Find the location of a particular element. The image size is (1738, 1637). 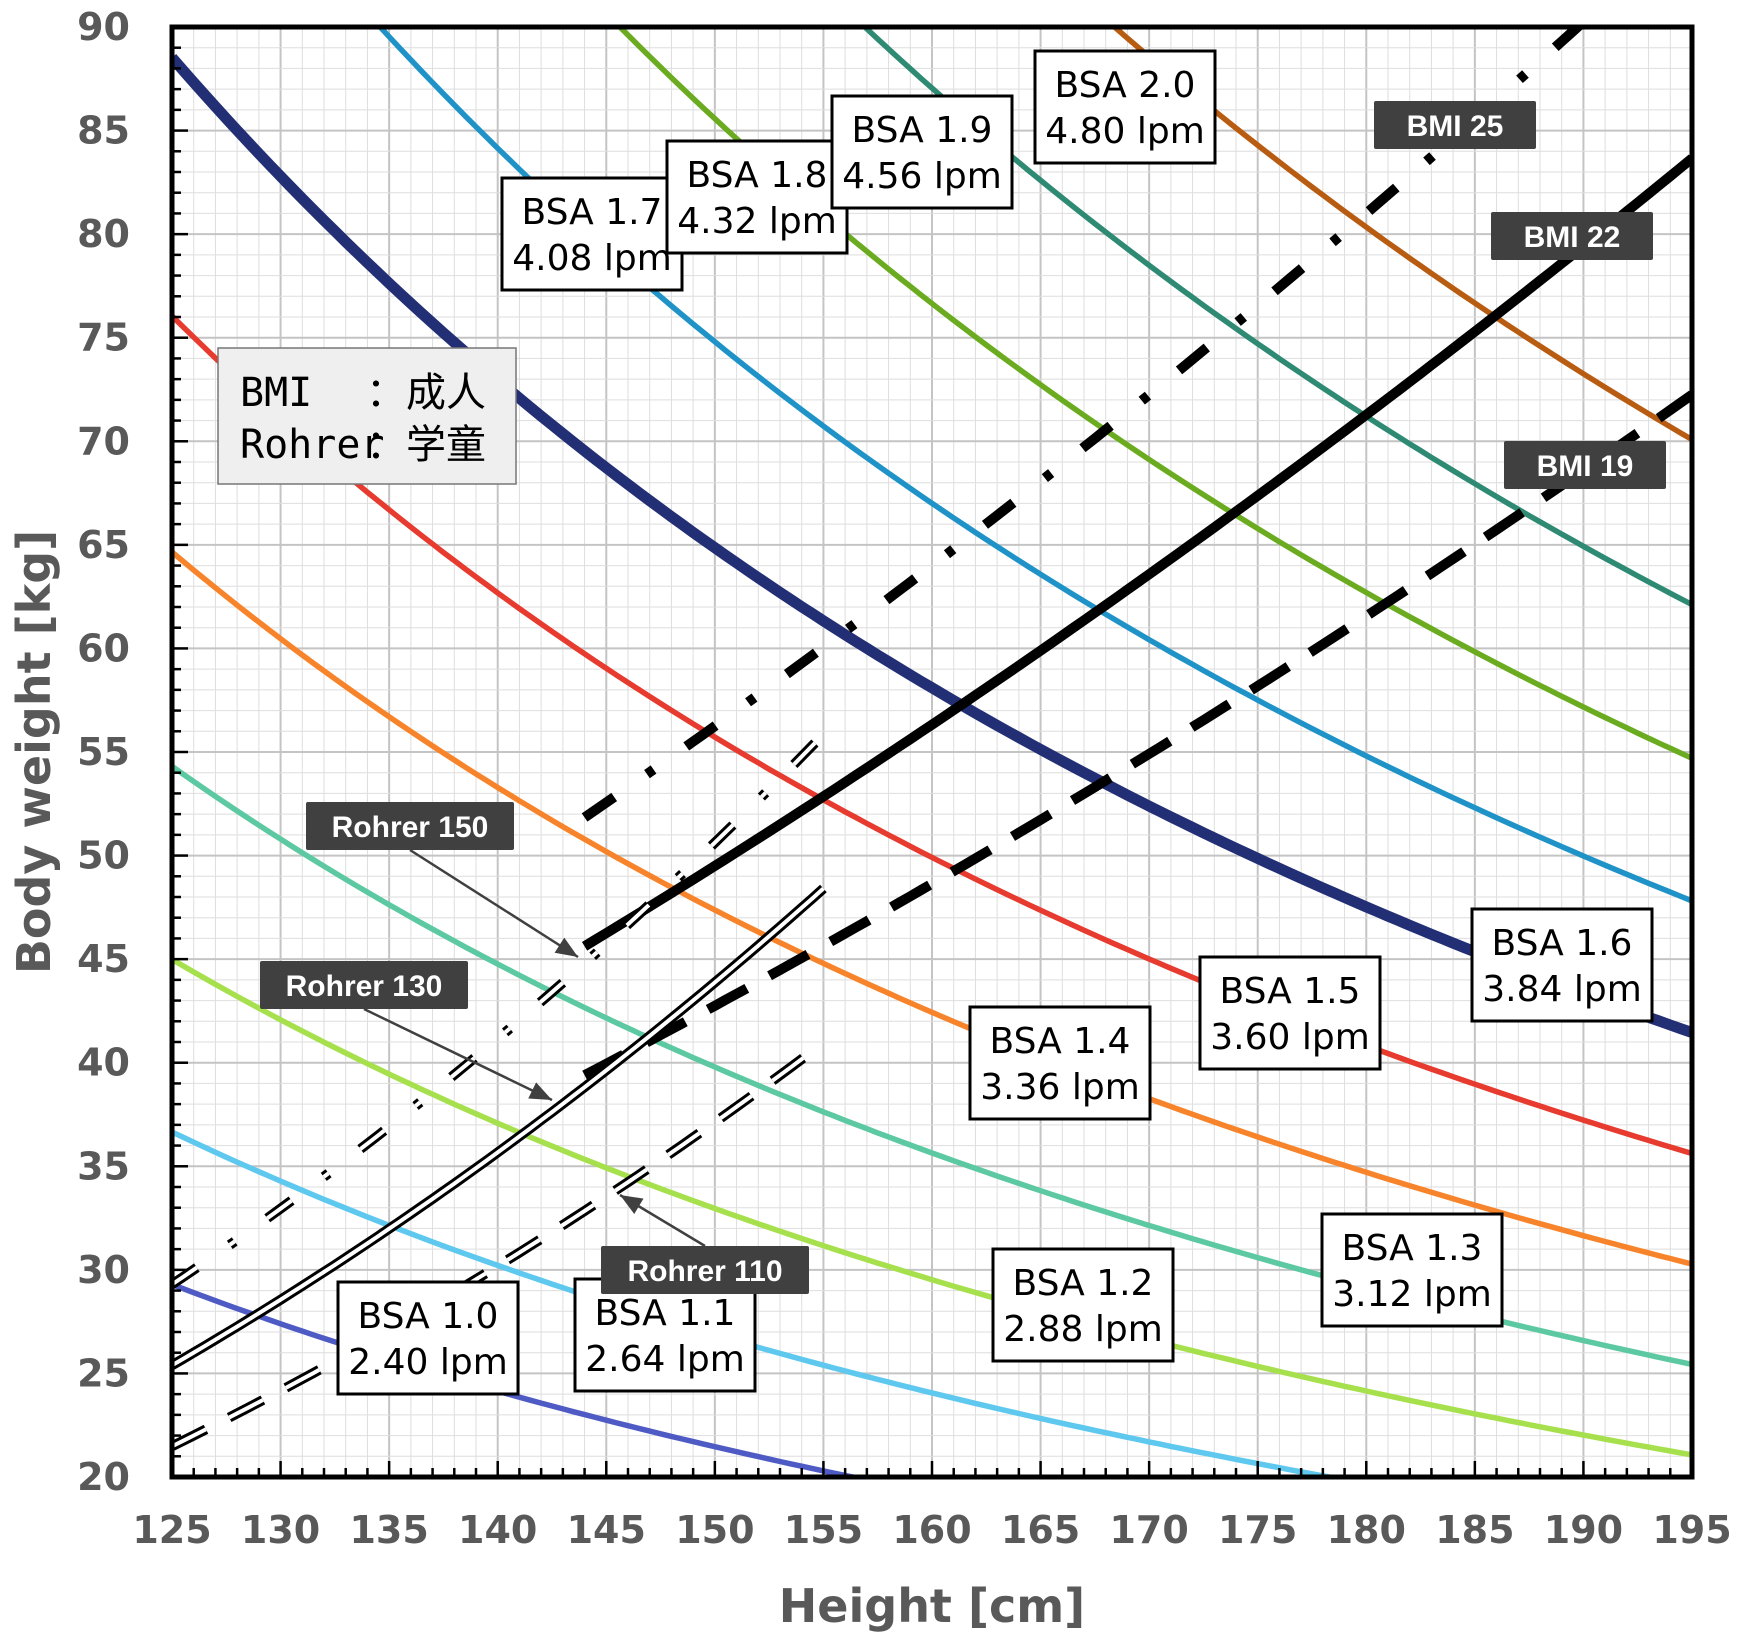

x-tick-label: 165 is located at coordinates (1040, 1530).